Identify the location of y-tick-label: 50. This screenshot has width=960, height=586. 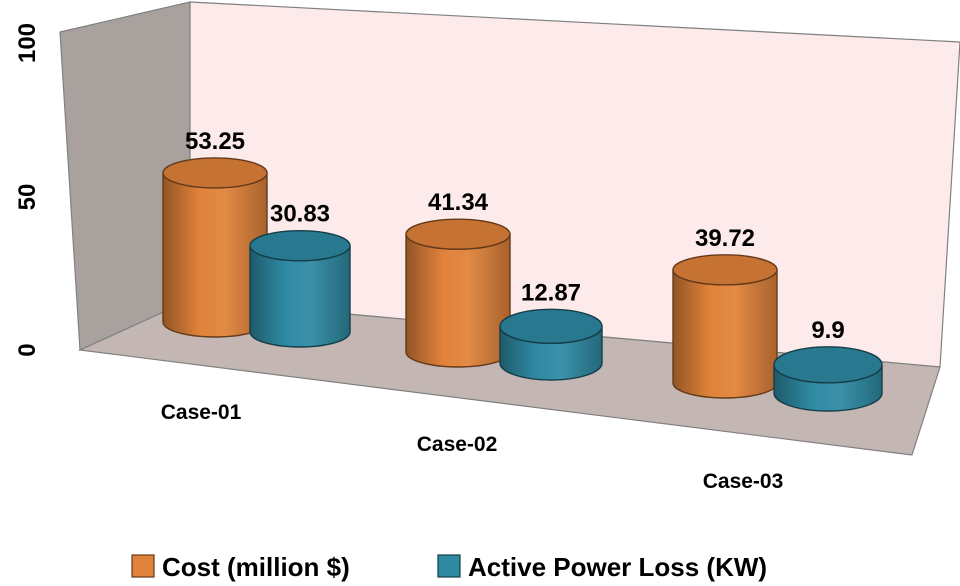
(27, 197).